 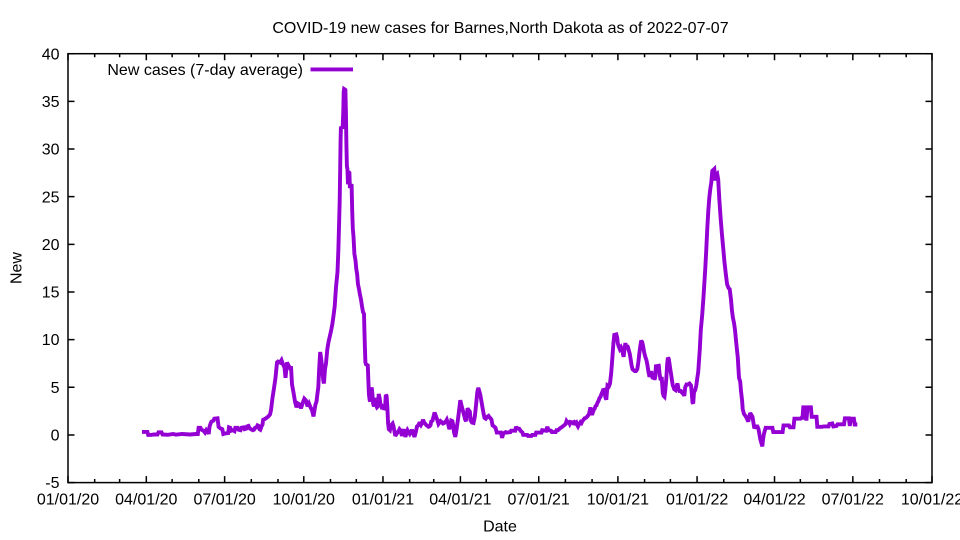 I want to click on svg-text: 10/01/22, so click(x=930, y=499).